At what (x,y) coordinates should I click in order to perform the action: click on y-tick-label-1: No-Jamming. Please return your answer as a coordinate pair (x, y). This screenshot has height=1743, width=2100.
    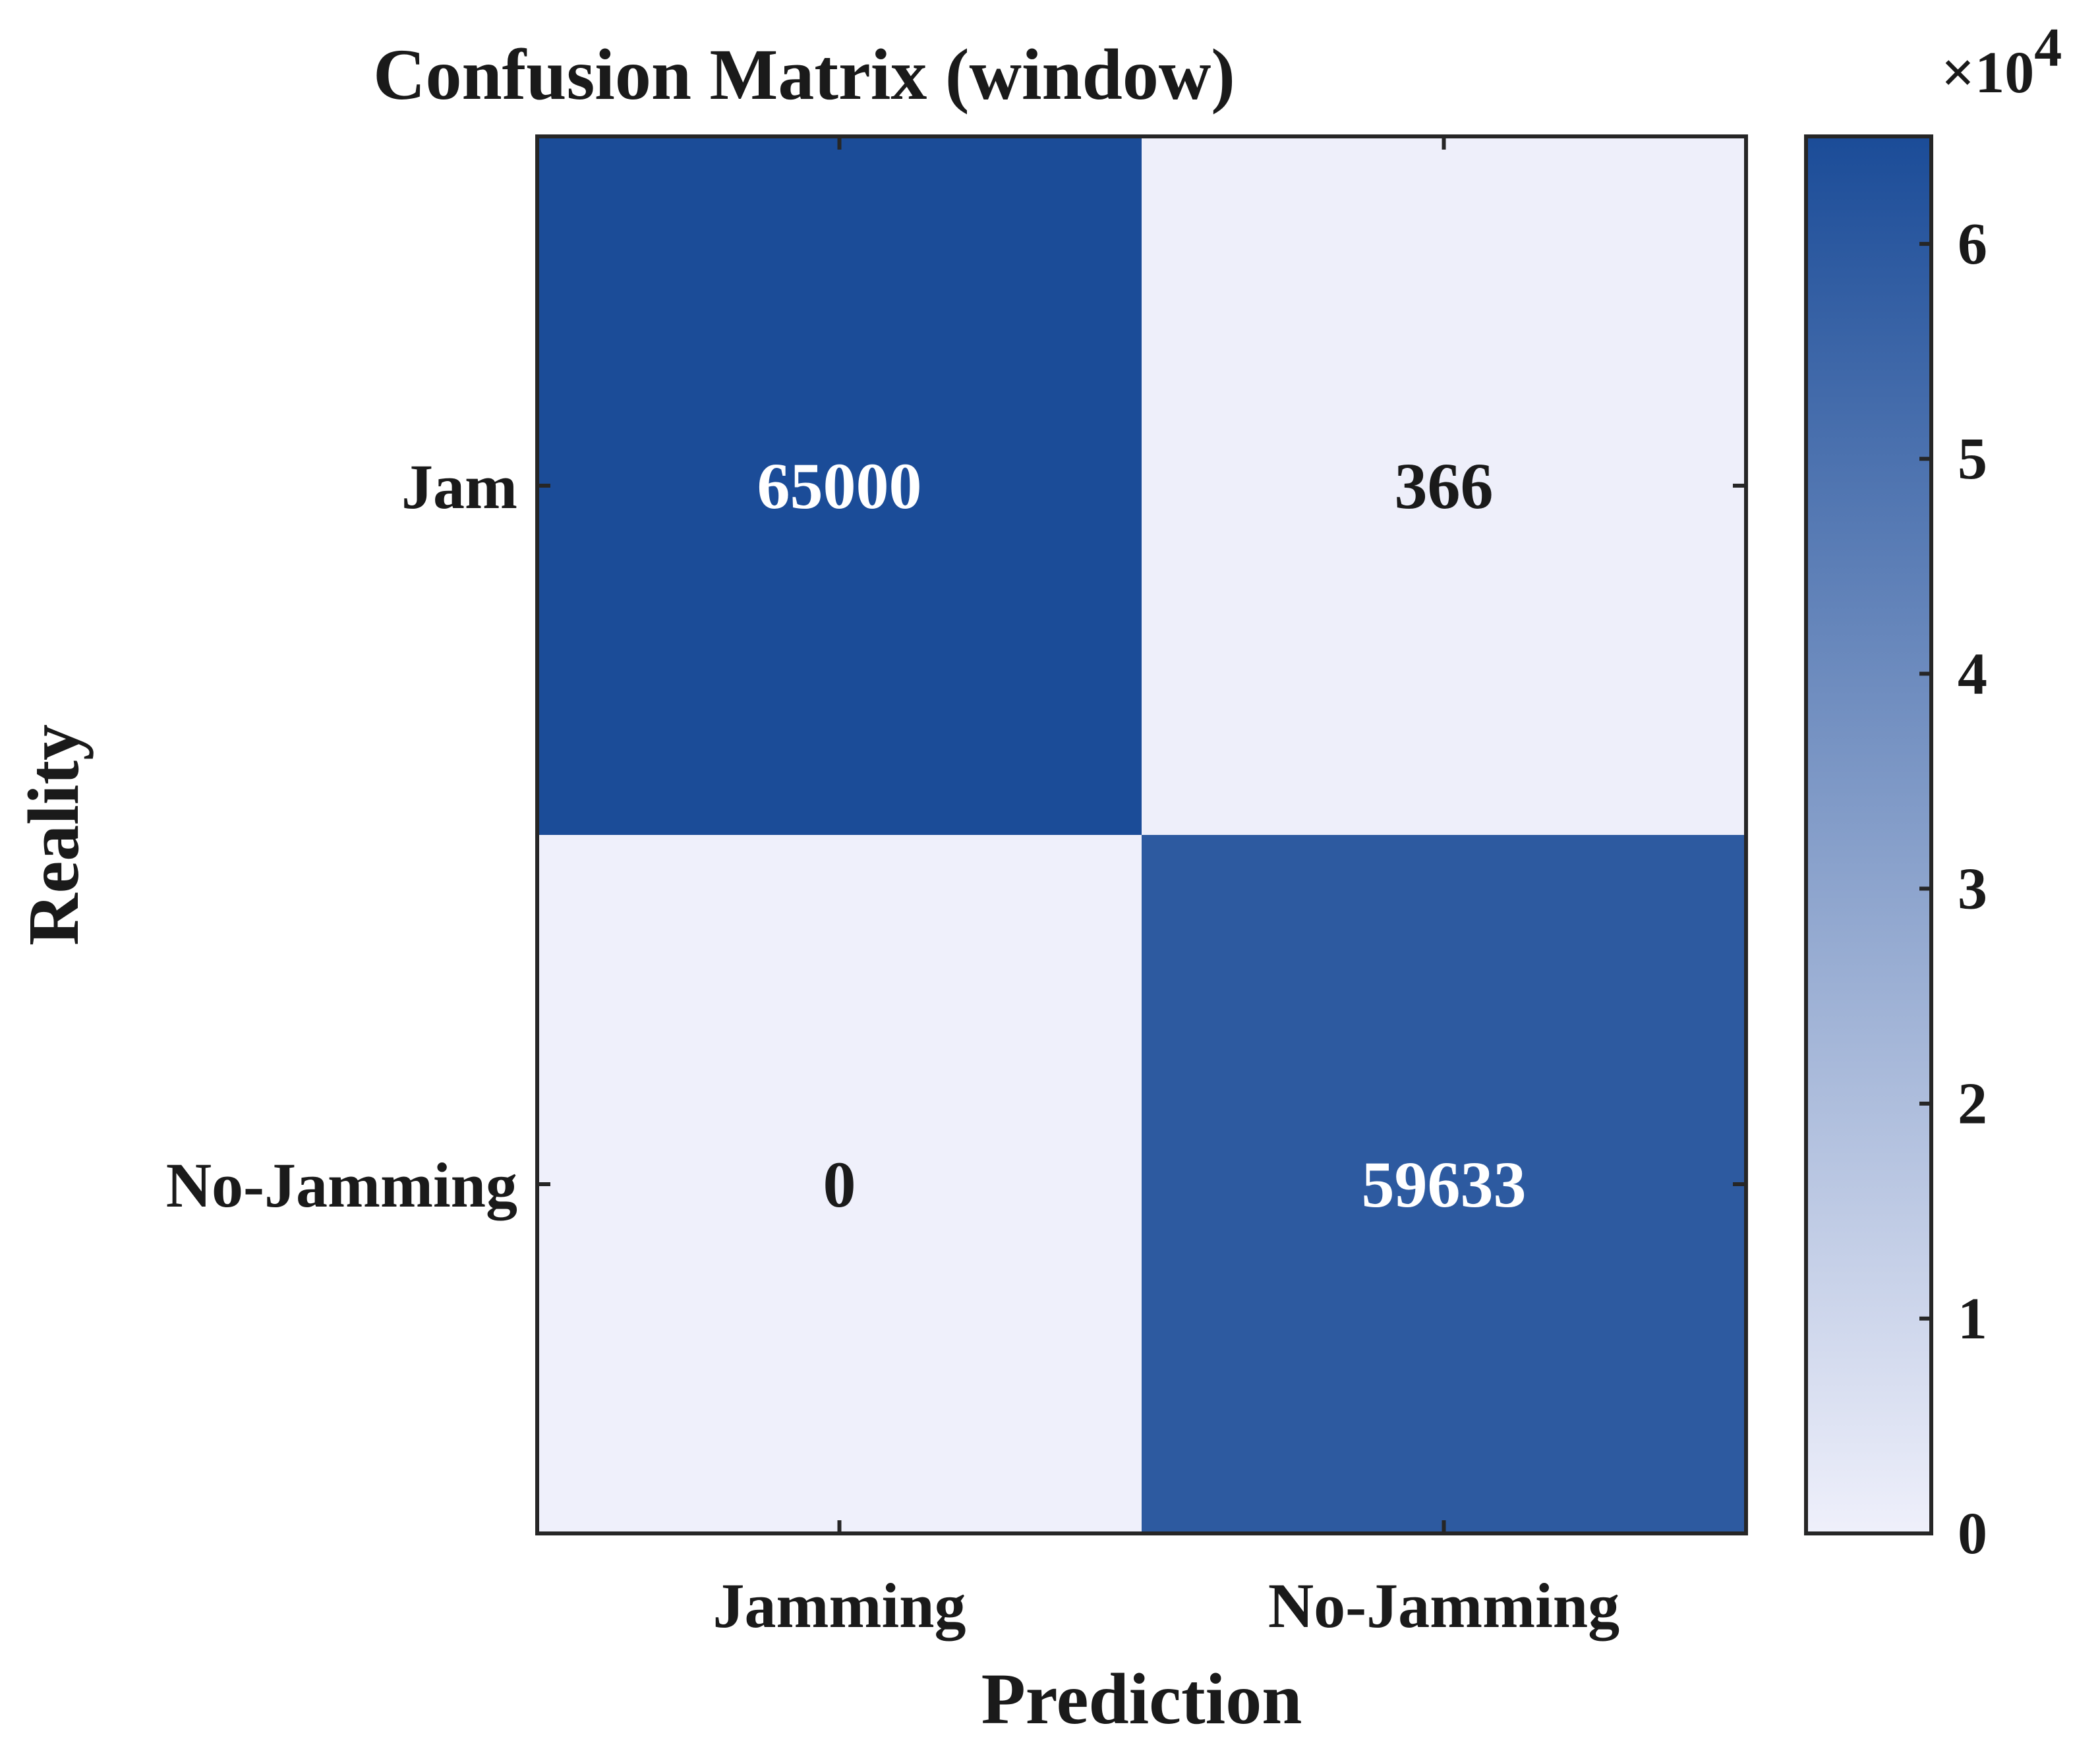
    Looking at the image, I should click on (341, 1185).